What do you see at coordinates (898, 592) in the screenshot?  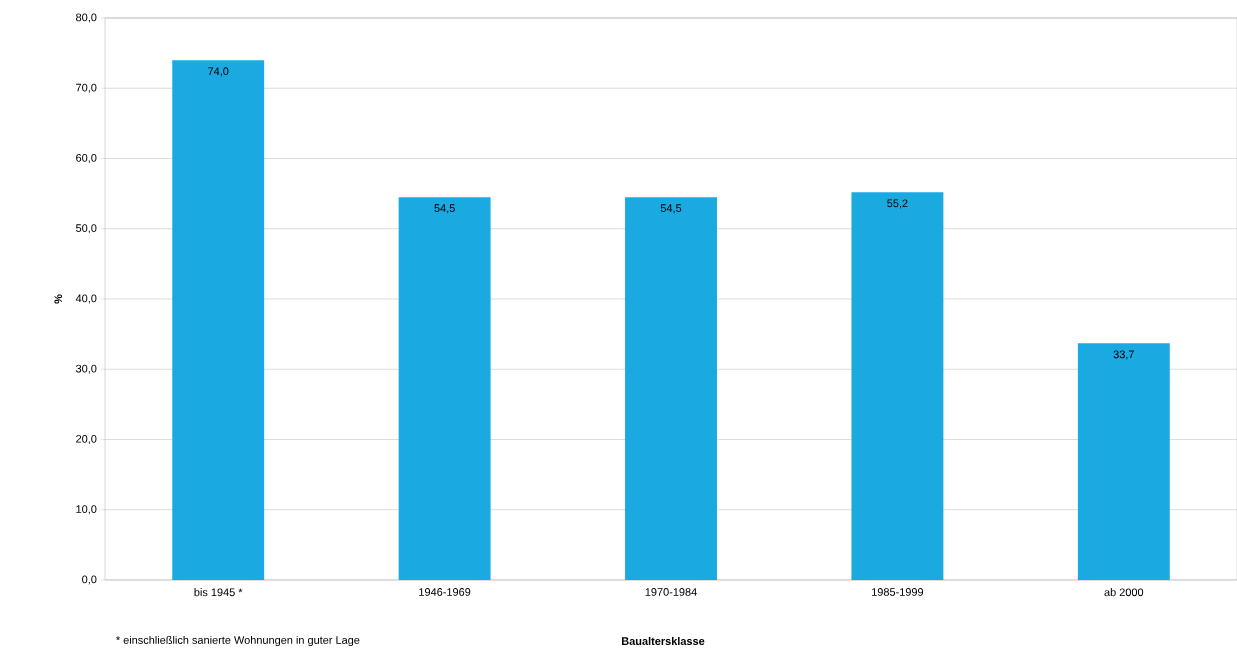 I see `x-tick-label: 1985-1999` at bounding box center [898, 592].